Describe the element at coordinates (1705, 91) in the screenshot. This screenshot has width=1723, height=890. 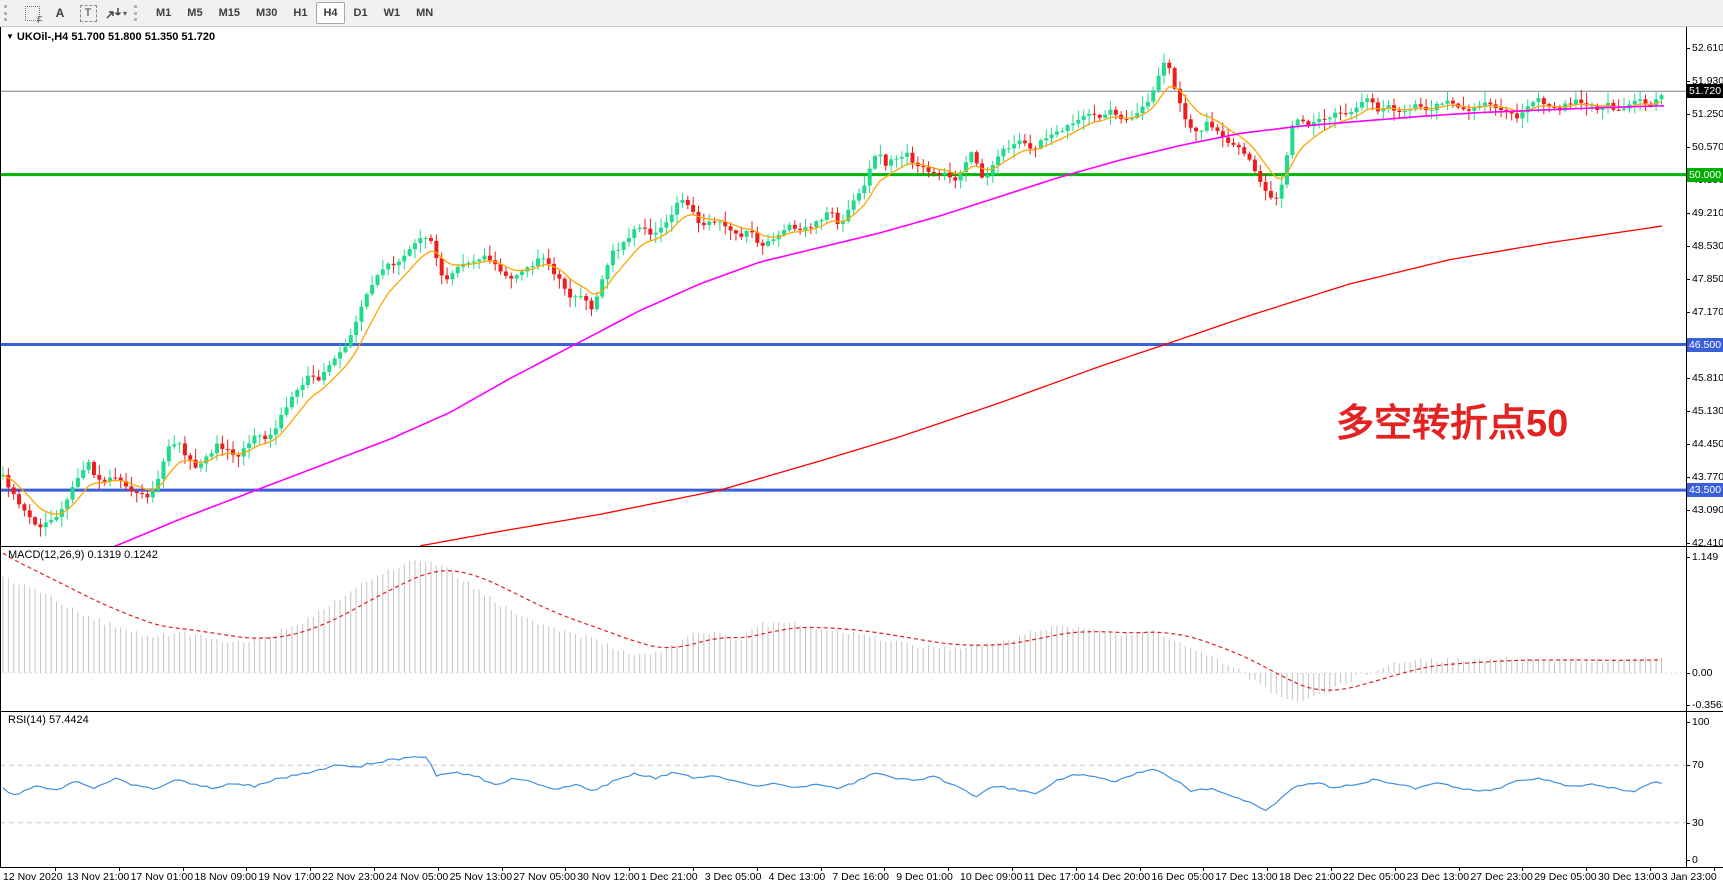
I see `price-marker-51.720: 51.720` at that location.